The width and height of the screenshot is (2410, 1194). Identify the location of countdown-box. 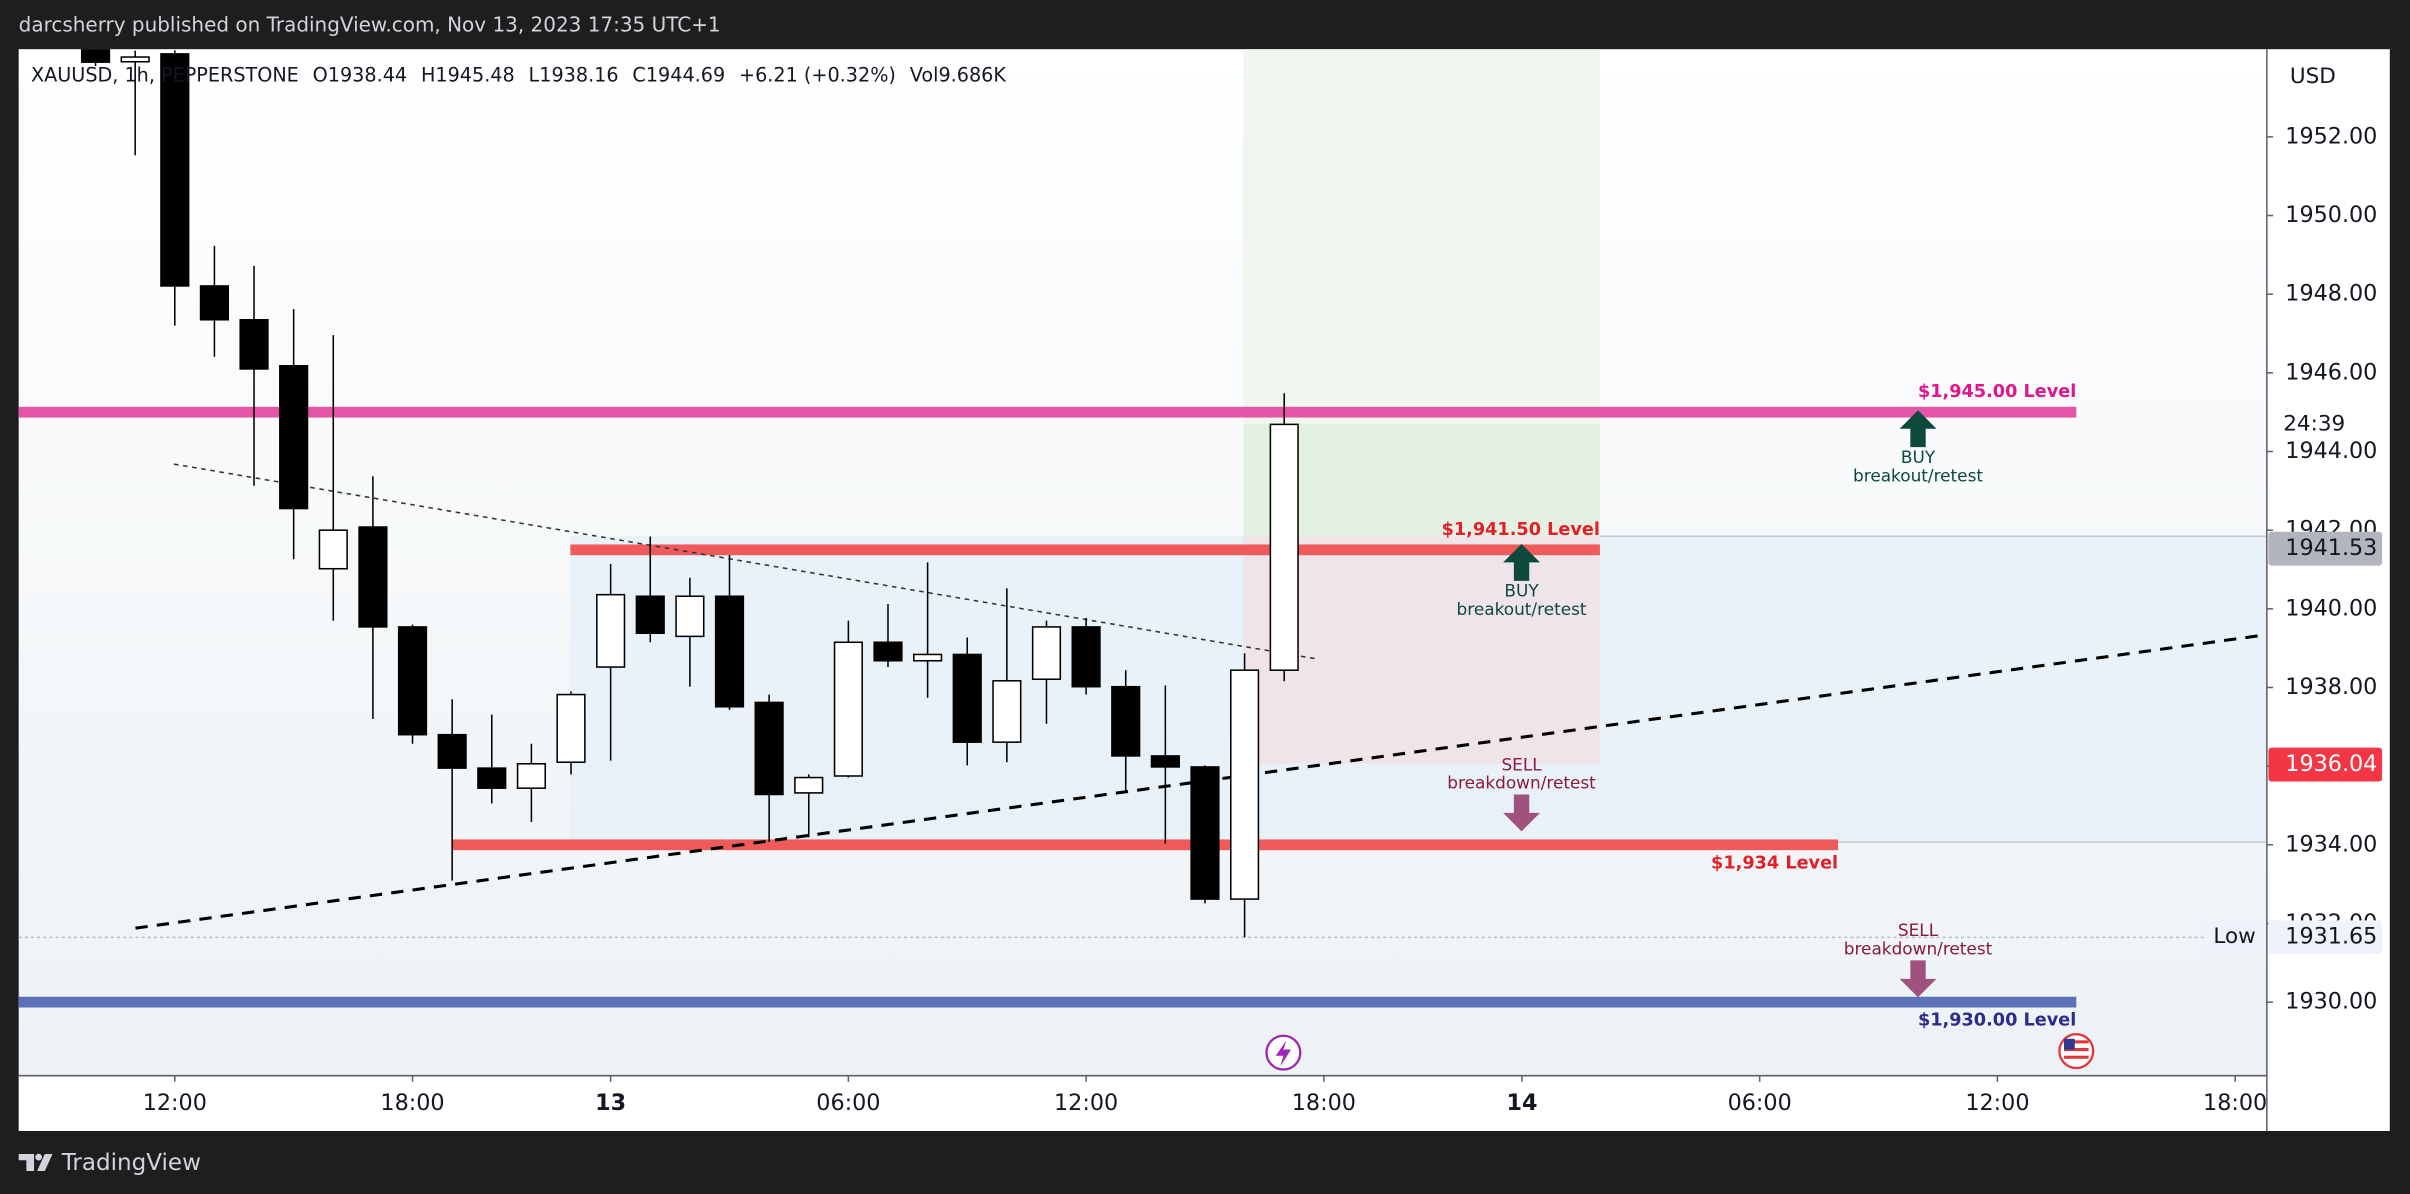
(2328, 424).